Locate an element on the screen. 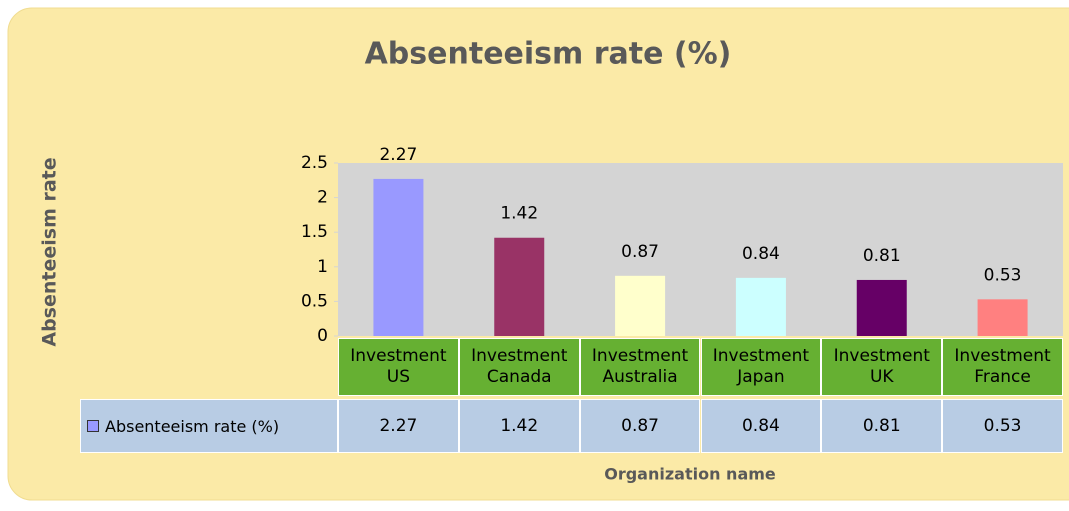 The image size is (1069, 511). category-cell: Investment US is located at coordinates (398, 367).